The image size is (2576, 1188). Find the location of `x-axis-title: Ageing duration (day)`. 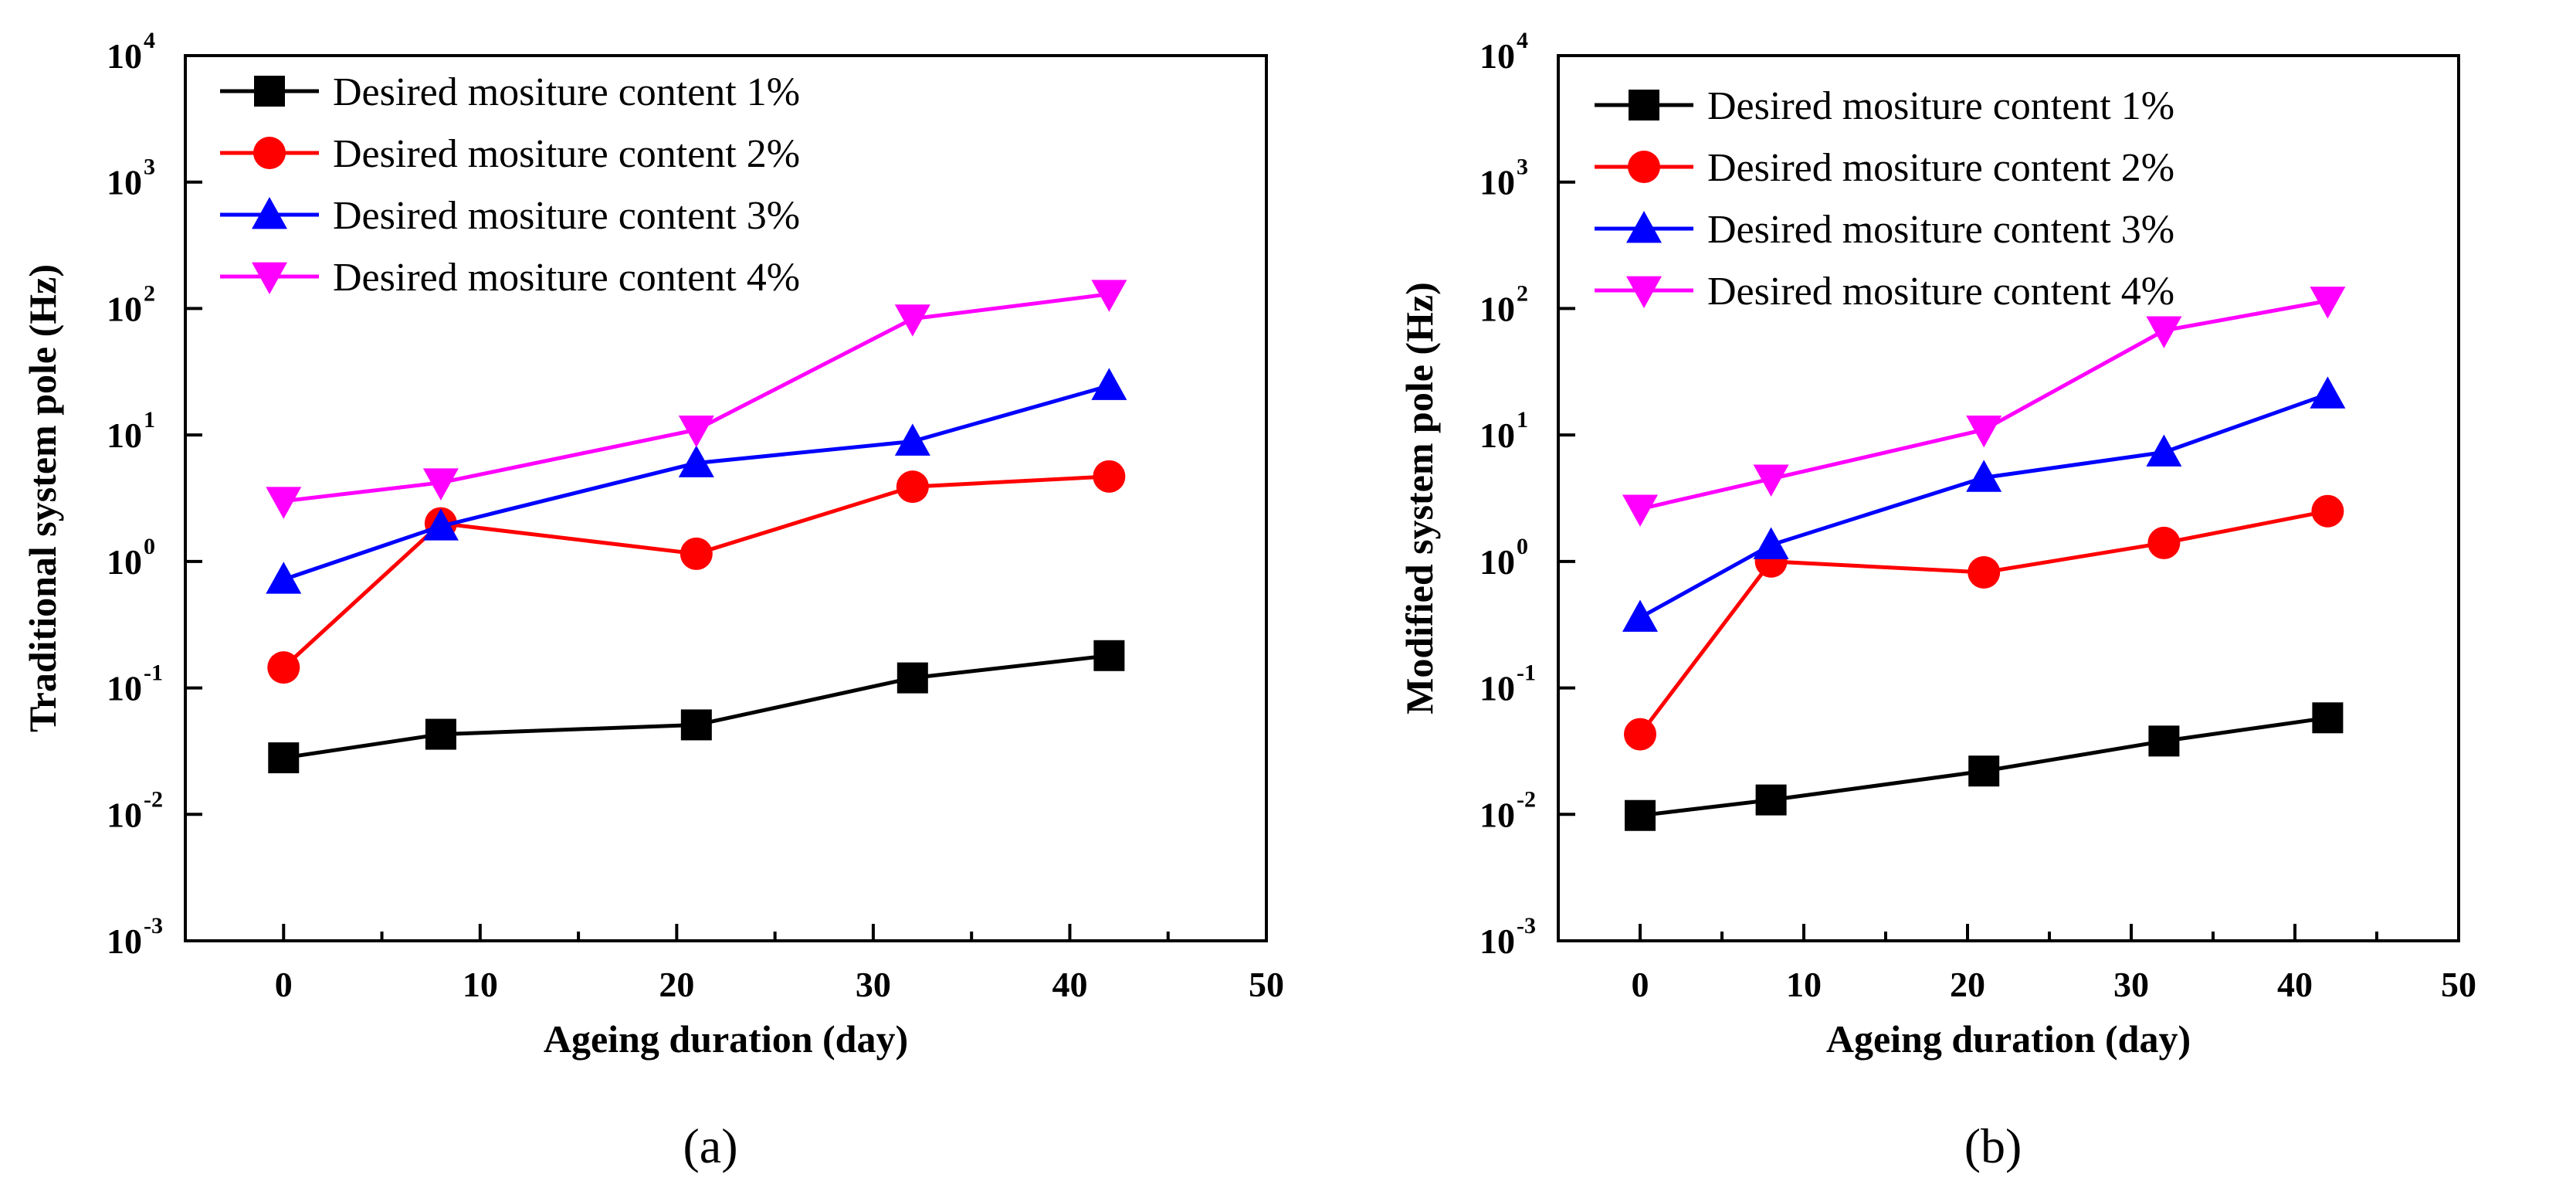

x-axis-title: Ageing duration (day) is located at coordinates (2008, 1039).